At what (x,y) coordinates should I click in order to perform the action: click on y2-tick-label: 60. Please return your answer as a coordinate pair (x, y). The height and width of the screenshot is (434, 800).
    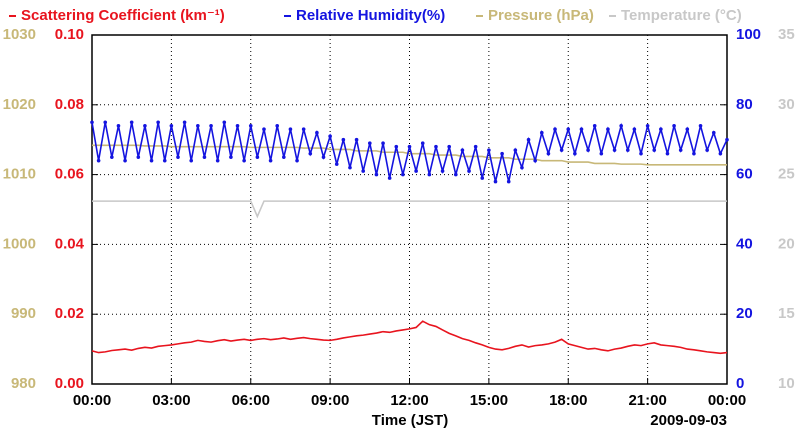
    Looking at the image, I should click on (744, 174).